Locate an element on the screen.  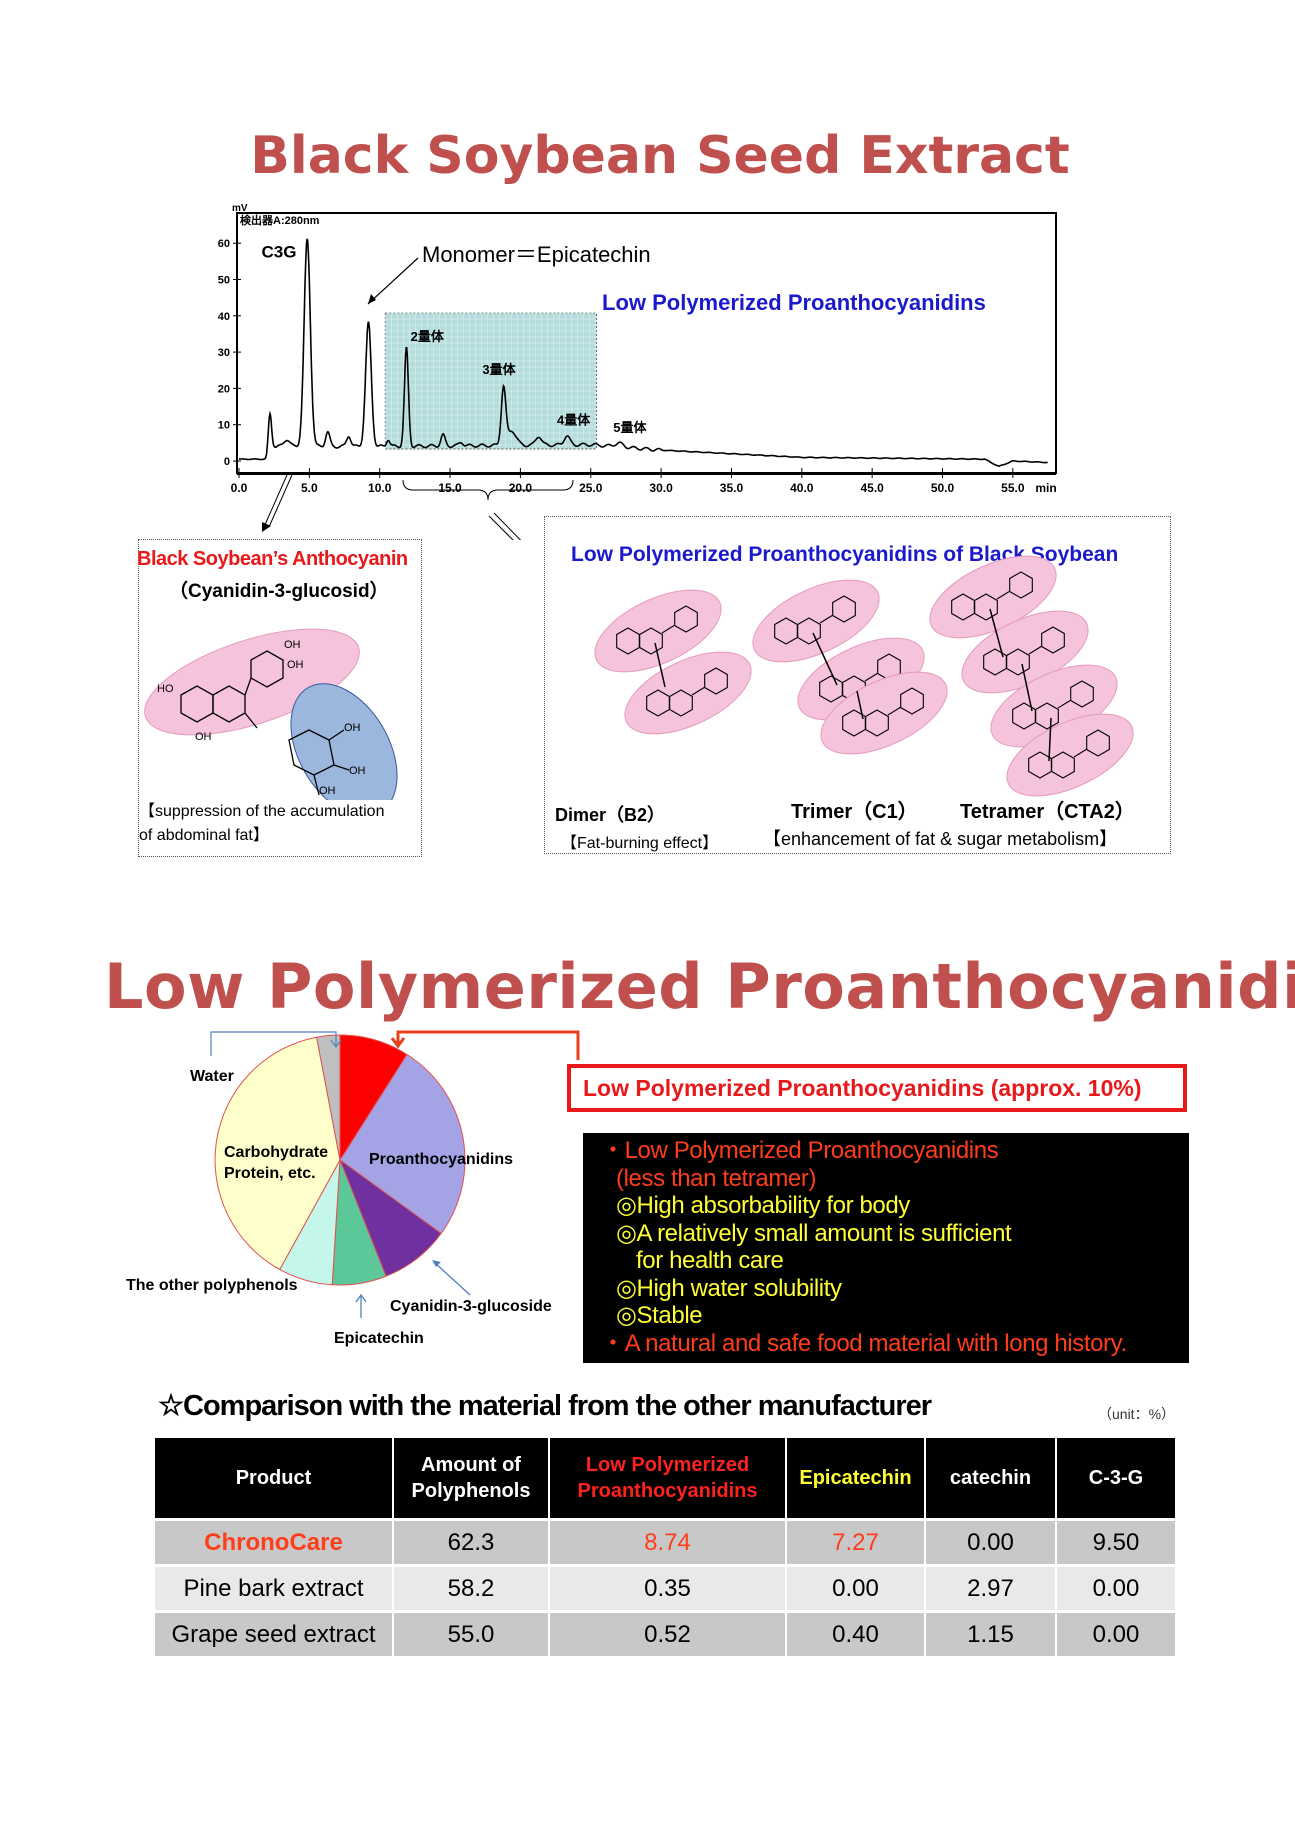
table-cell: 8.74 is located at coordinates (667, 1542).